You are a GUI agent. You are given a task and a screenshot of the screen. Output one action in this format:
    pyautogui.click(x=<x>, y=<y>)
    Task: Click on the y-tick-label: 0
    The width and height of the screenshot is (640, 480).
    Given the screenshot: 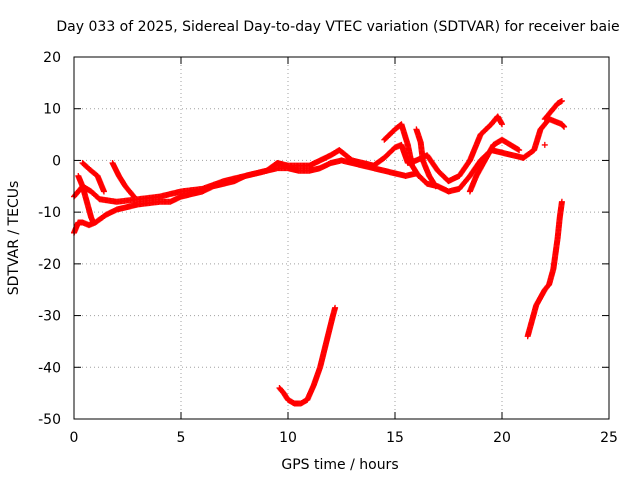 What is the action you would take?
    pyautogui.click(x=56, y=161)
    